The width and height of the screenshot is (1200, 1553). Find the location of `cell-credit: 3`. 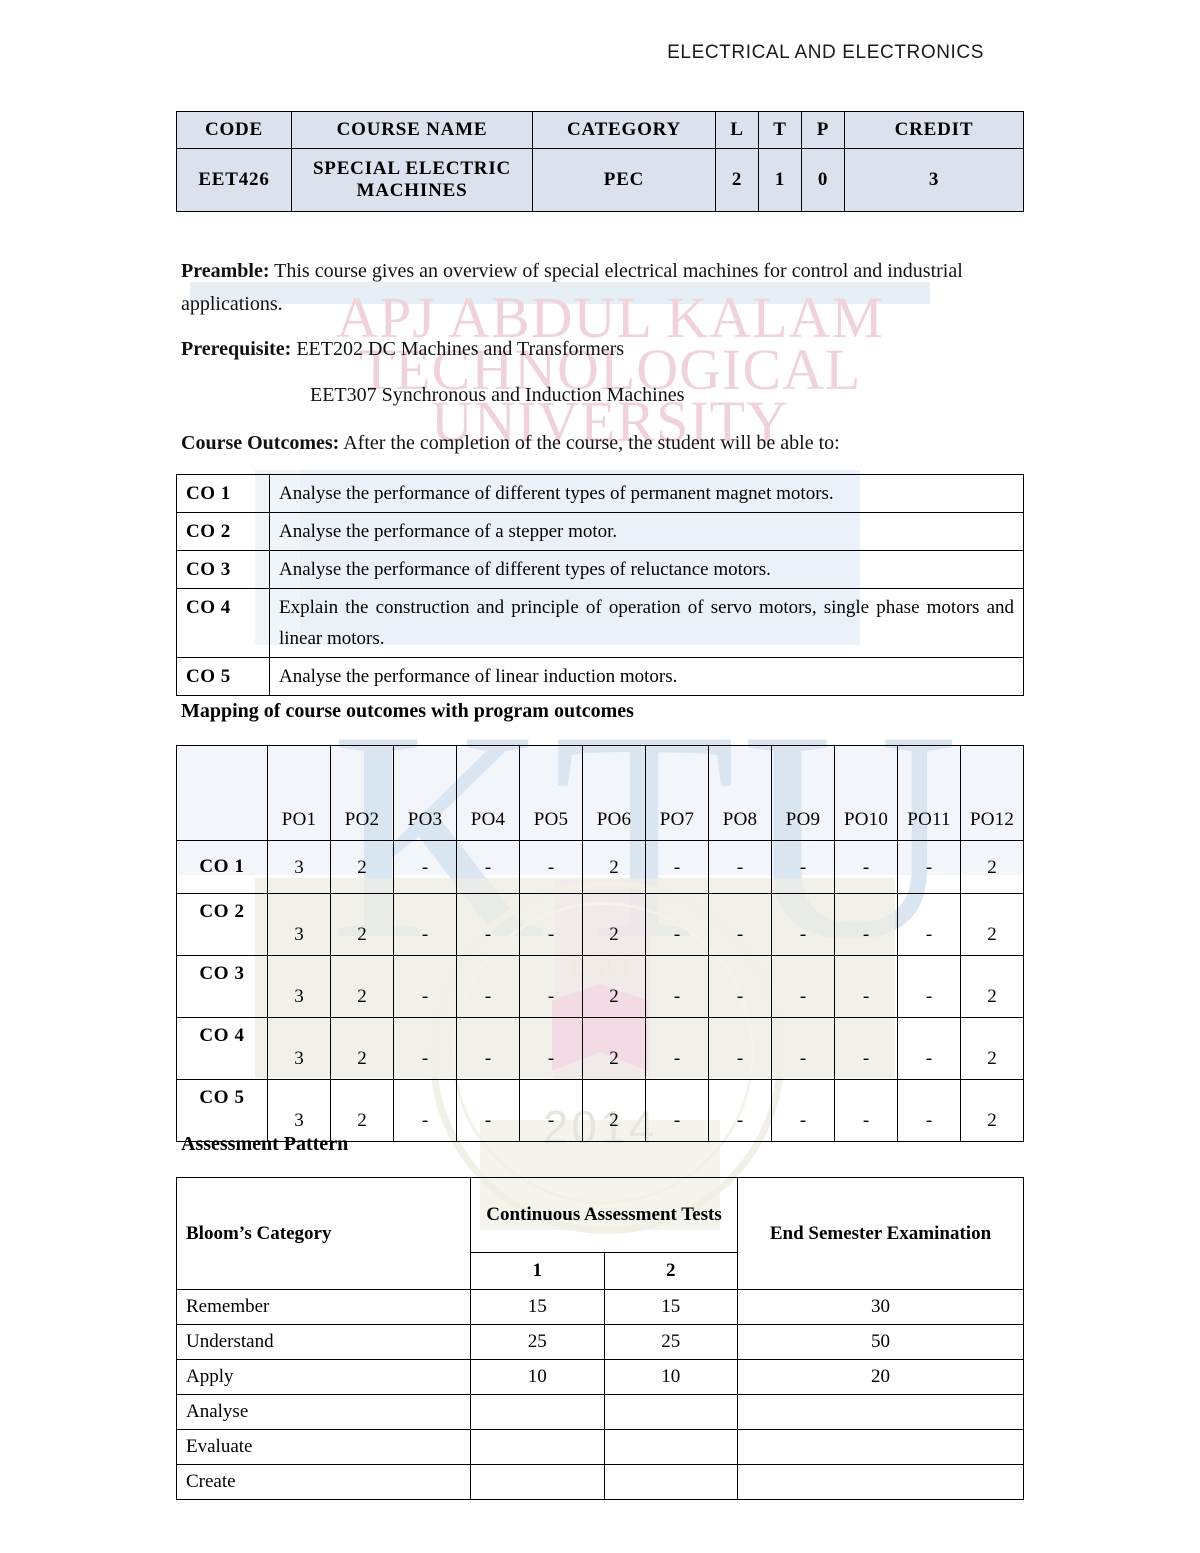

cell-credit: 3 is located at coordinates (934, 180).